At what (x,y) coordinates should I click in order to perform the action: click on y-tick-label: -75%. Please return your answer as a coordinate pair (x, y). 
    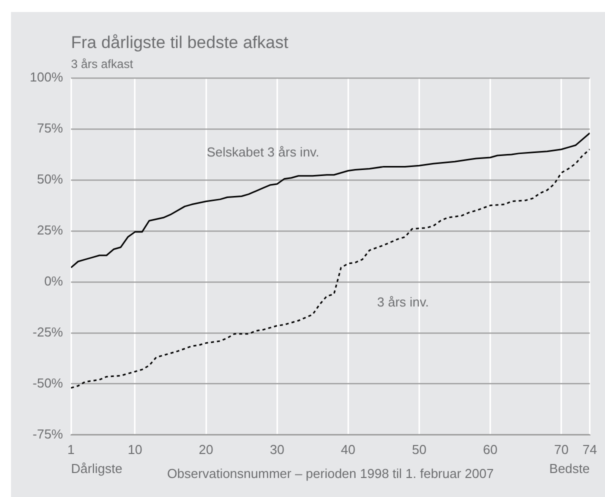
    Looking at the image, I should click on (48, 434).